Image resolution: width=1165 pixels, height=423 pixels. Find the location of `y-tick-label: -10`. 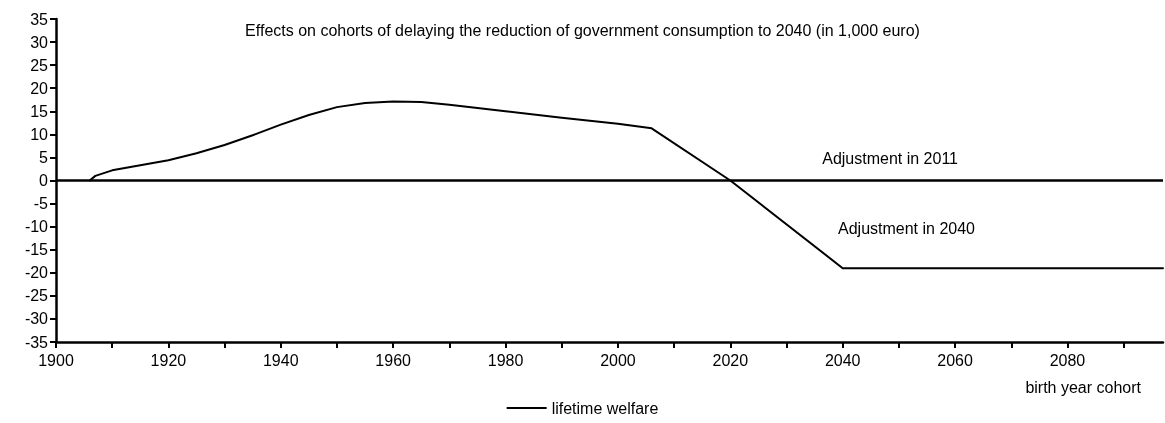

y-tick-label: -10 is located at coordinates (36, 227).